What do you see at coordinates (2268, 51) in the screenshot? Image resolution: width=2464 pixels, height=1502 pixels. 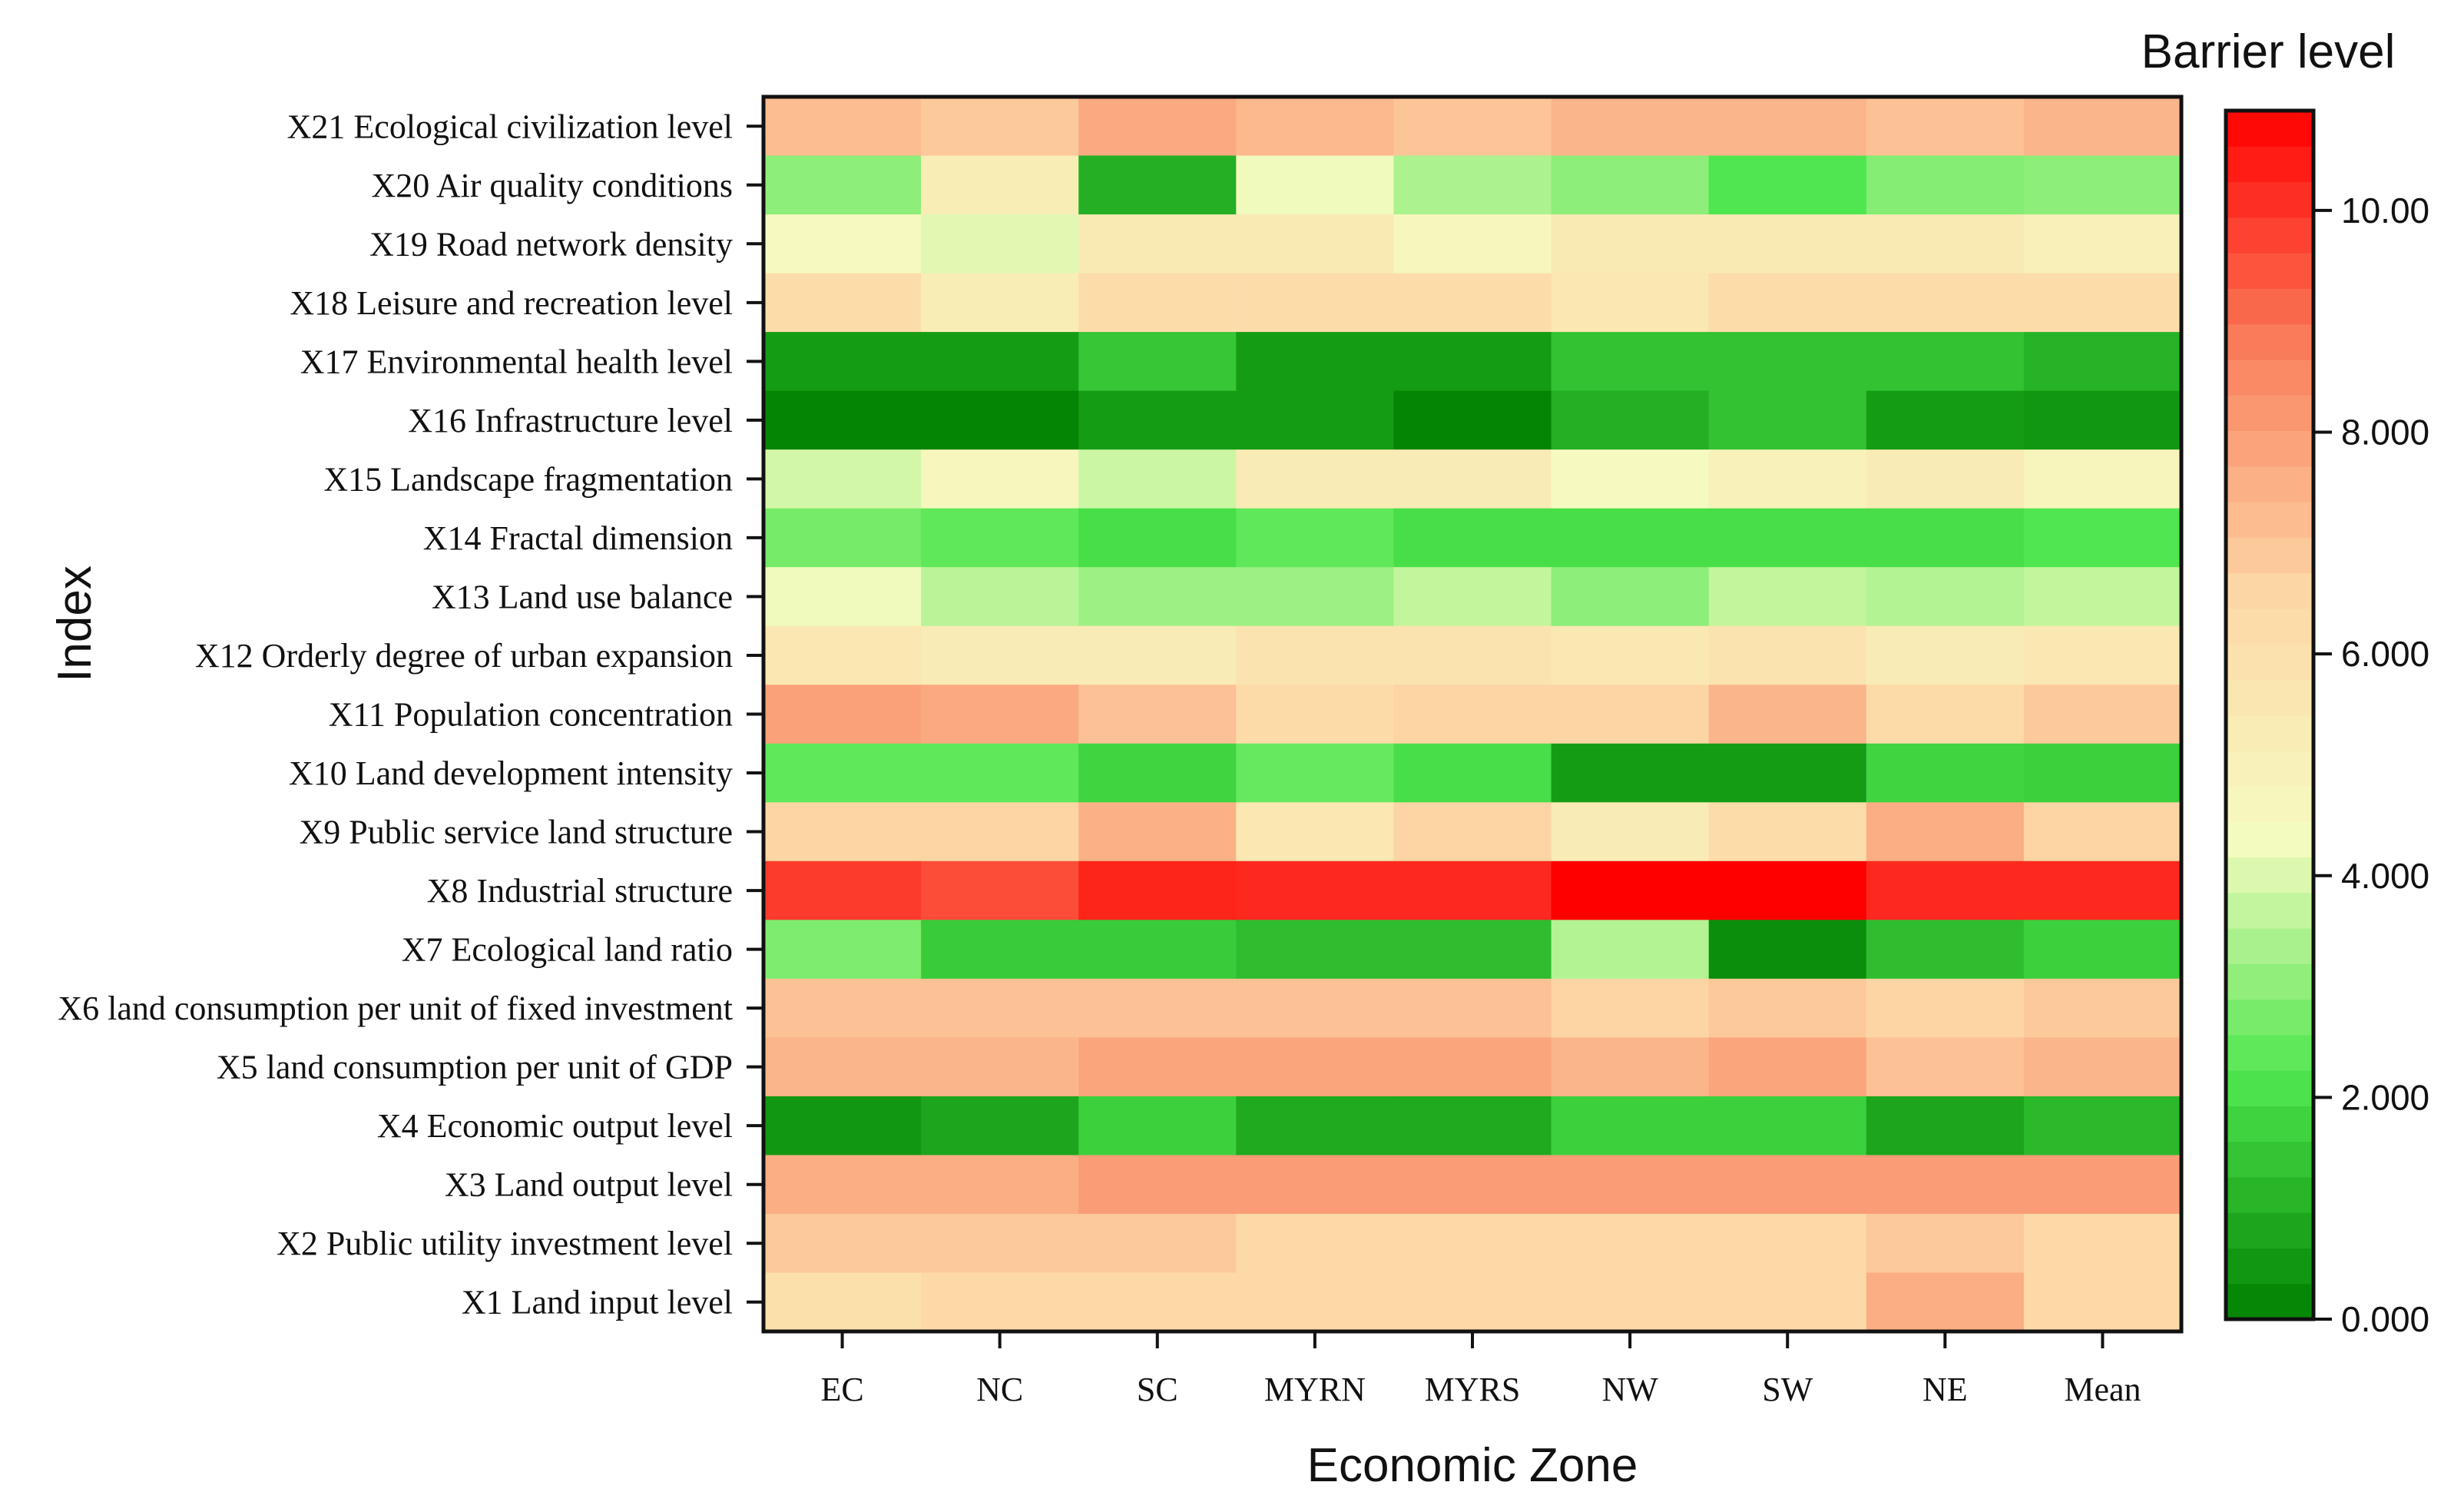 I see `colorbar-title: Barrier level` at bounding box center [2268, 51].